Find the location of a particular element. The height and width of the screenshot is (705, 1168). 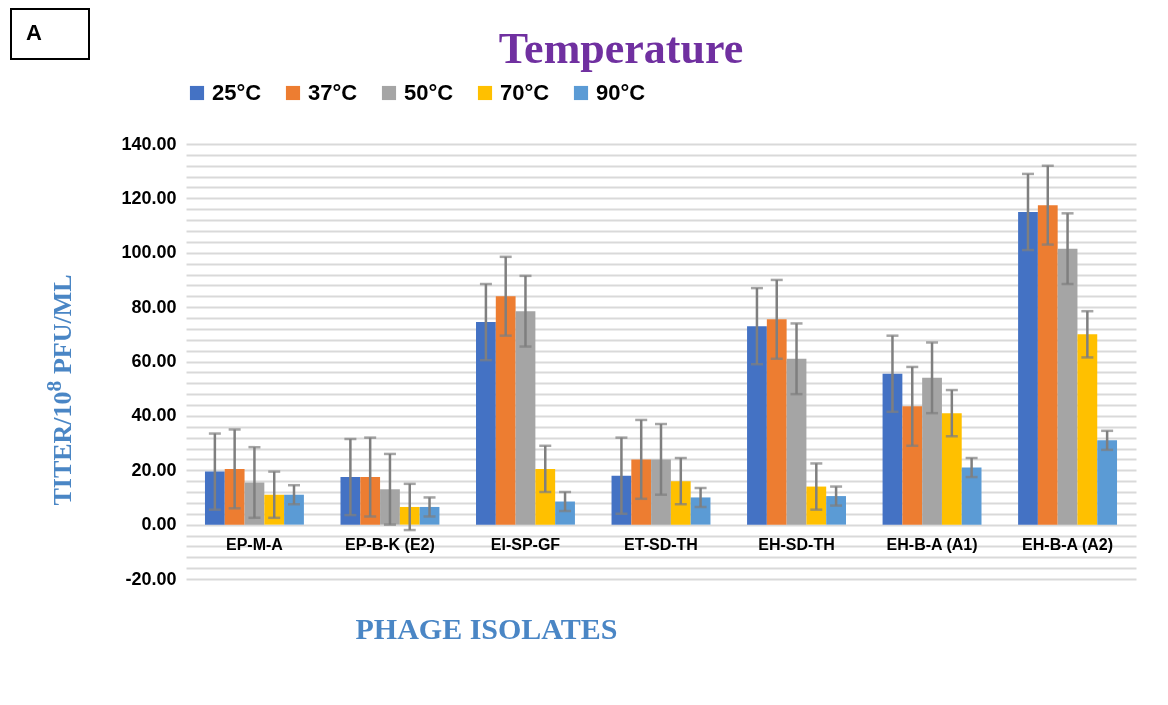

y-tick-label: 0.00 is located at coordinates (159, 524).